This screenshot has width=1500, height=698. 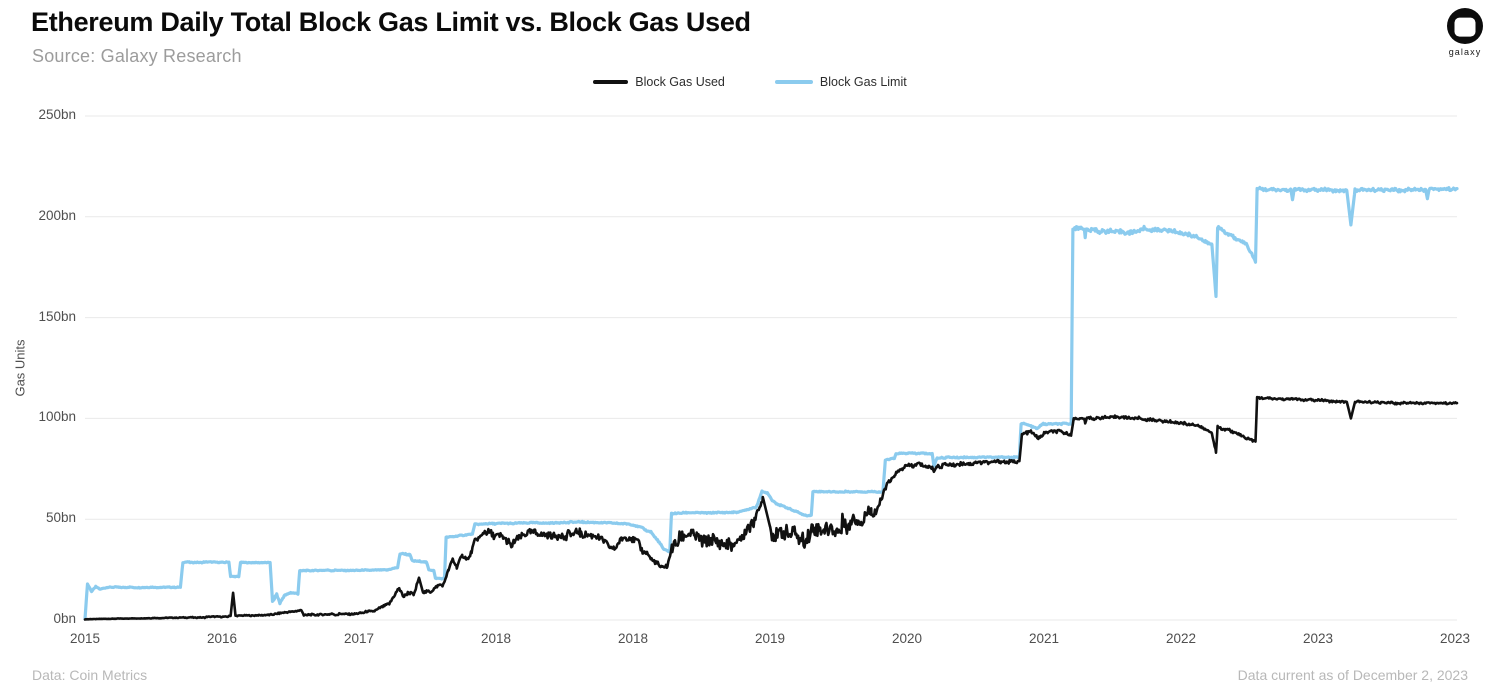 I want to click on y-tick-label: 250bn, so click(x=57, y=114).